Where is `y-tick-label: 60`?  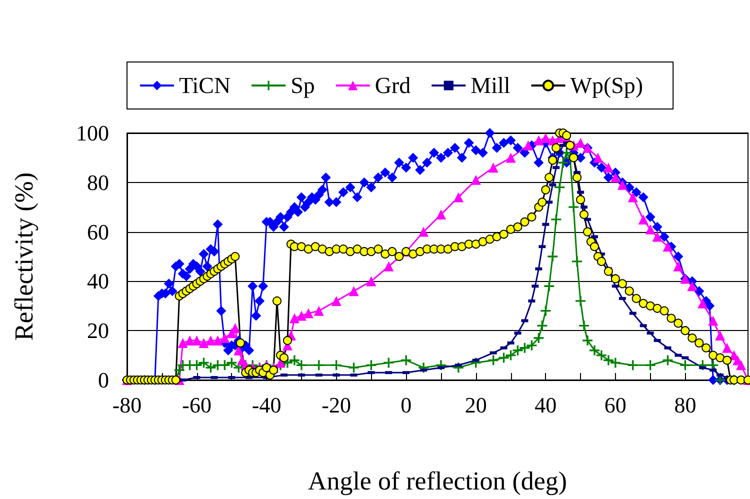 y-tick-label: 60 is located at coordinates (98, 231).